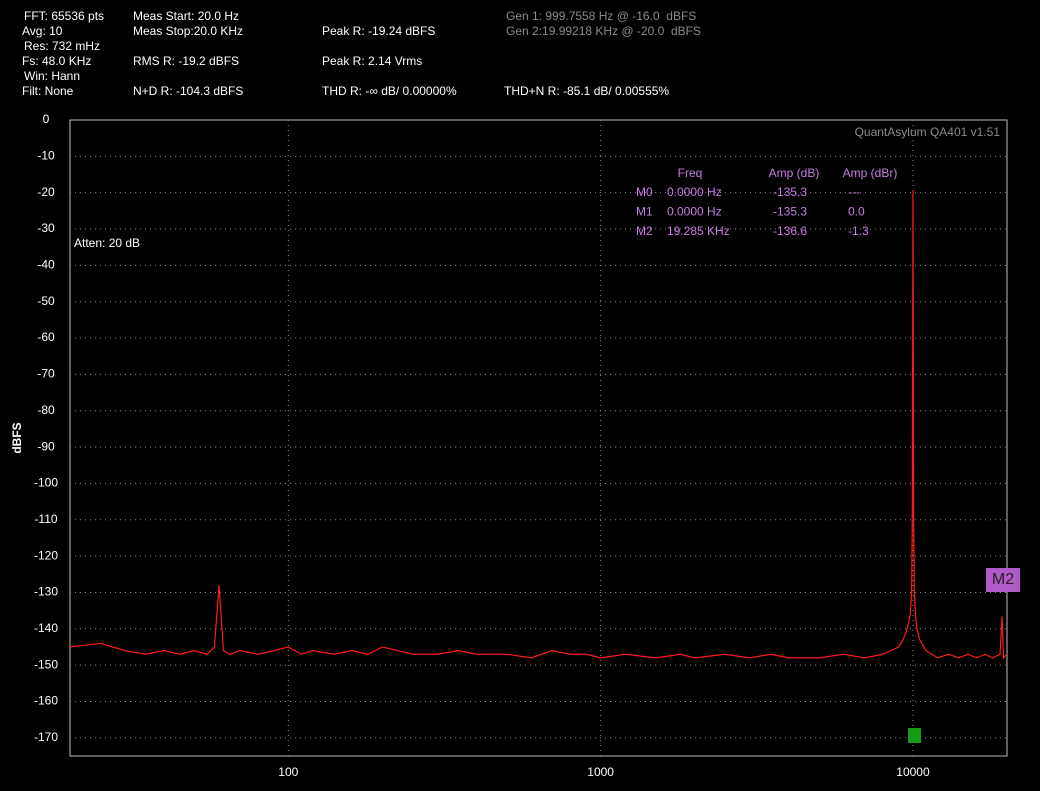 Image resolution: width=1040 pixels, height=791 pixels. Describe the element at coordinates (854, 192) in the screenshot. I see `marker-table-cell: ---` at that location.